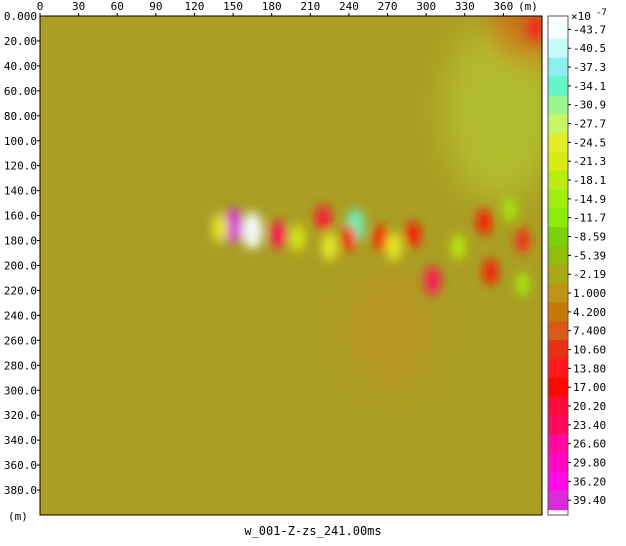 This screenshot has height=546, width=626. What do you see at coordinates (528, 6) in the screenshot?
I see `x-axis-unit: (m)` at bounding box center [528, 6].